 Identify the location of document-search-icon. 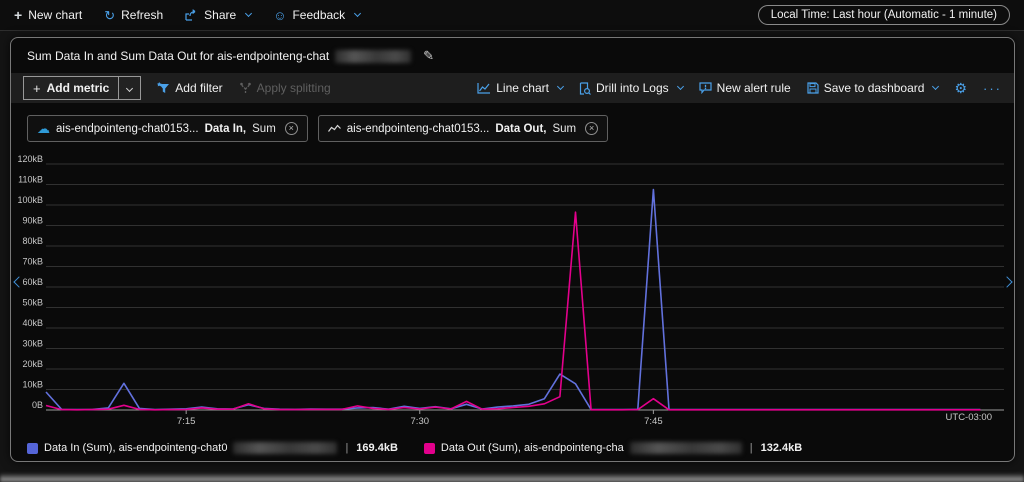
(585, 88).